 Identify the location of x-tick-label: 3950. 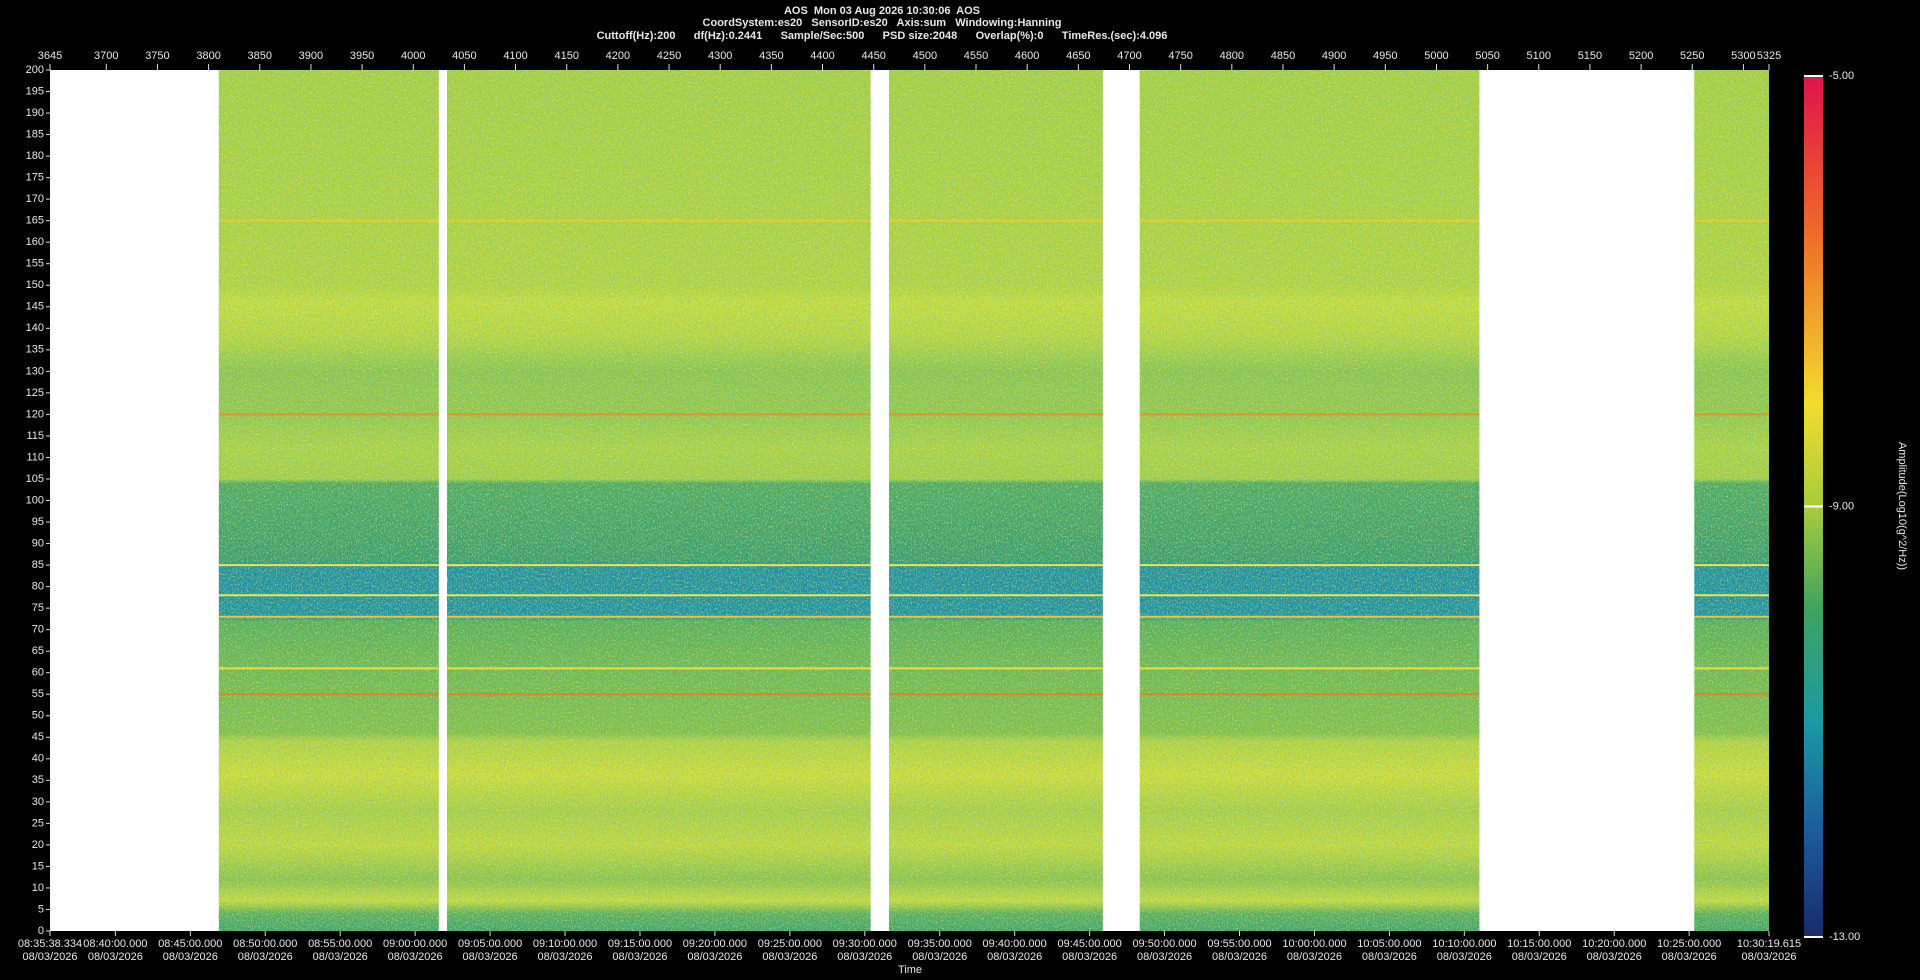
(362, 56).